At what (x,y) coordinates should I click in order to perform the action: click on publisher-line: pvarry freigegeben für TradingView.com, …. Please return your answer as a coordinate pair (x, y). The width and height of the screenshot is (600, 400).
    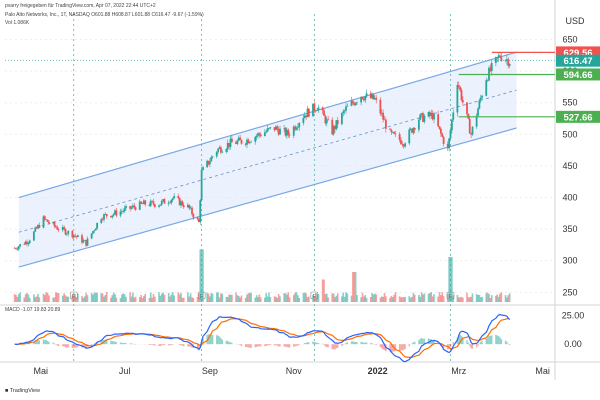
    Looking at the image, I should click on (80, 6).